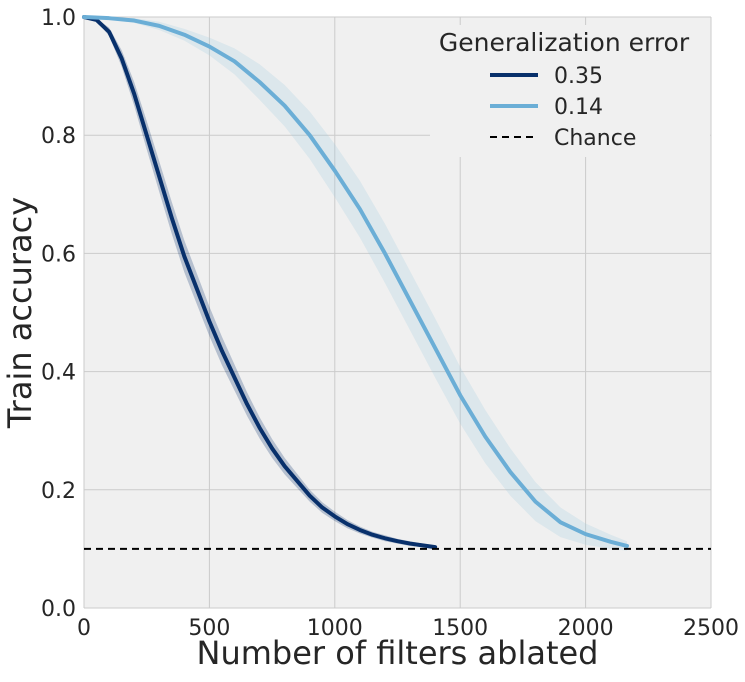 The image size is (745, 682). I want to click on x-tick-label: 2500, so click(711, 628).